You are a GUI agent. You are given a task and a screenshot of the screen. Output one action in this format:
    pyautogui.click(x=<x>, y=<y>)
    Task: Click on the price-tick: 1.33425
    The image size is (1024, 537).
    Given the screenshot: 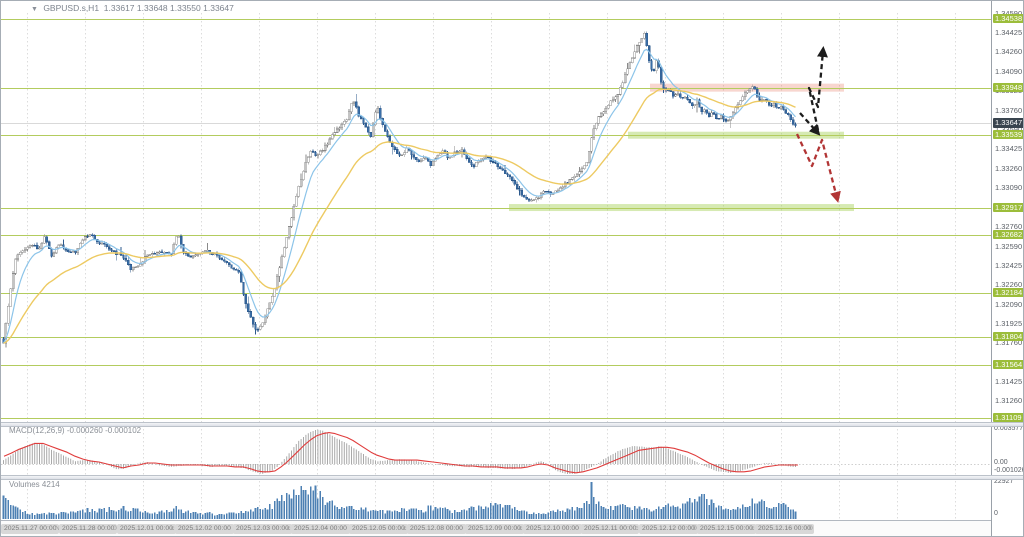 What is the action you would take?
    pyautogui.click(x=1009, y=148)
    